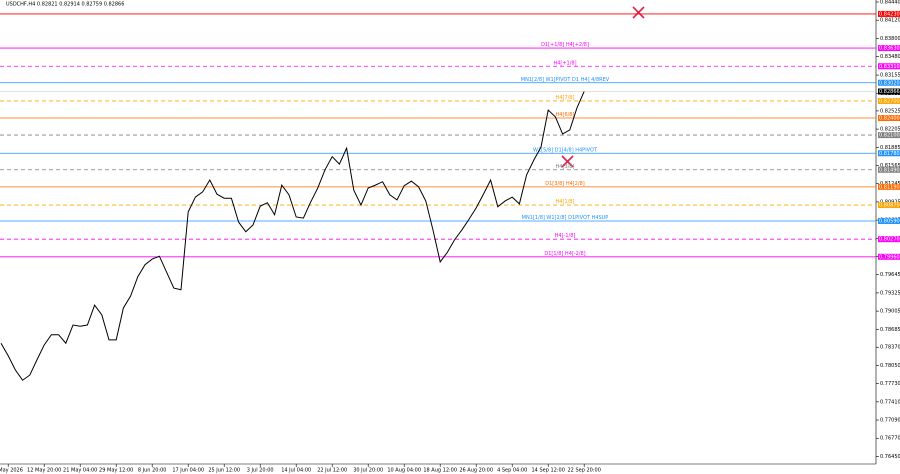 The width and height of the screenshot is (900, 474). I want to click on y-tick-label: 0.77090, so click(890, 421).